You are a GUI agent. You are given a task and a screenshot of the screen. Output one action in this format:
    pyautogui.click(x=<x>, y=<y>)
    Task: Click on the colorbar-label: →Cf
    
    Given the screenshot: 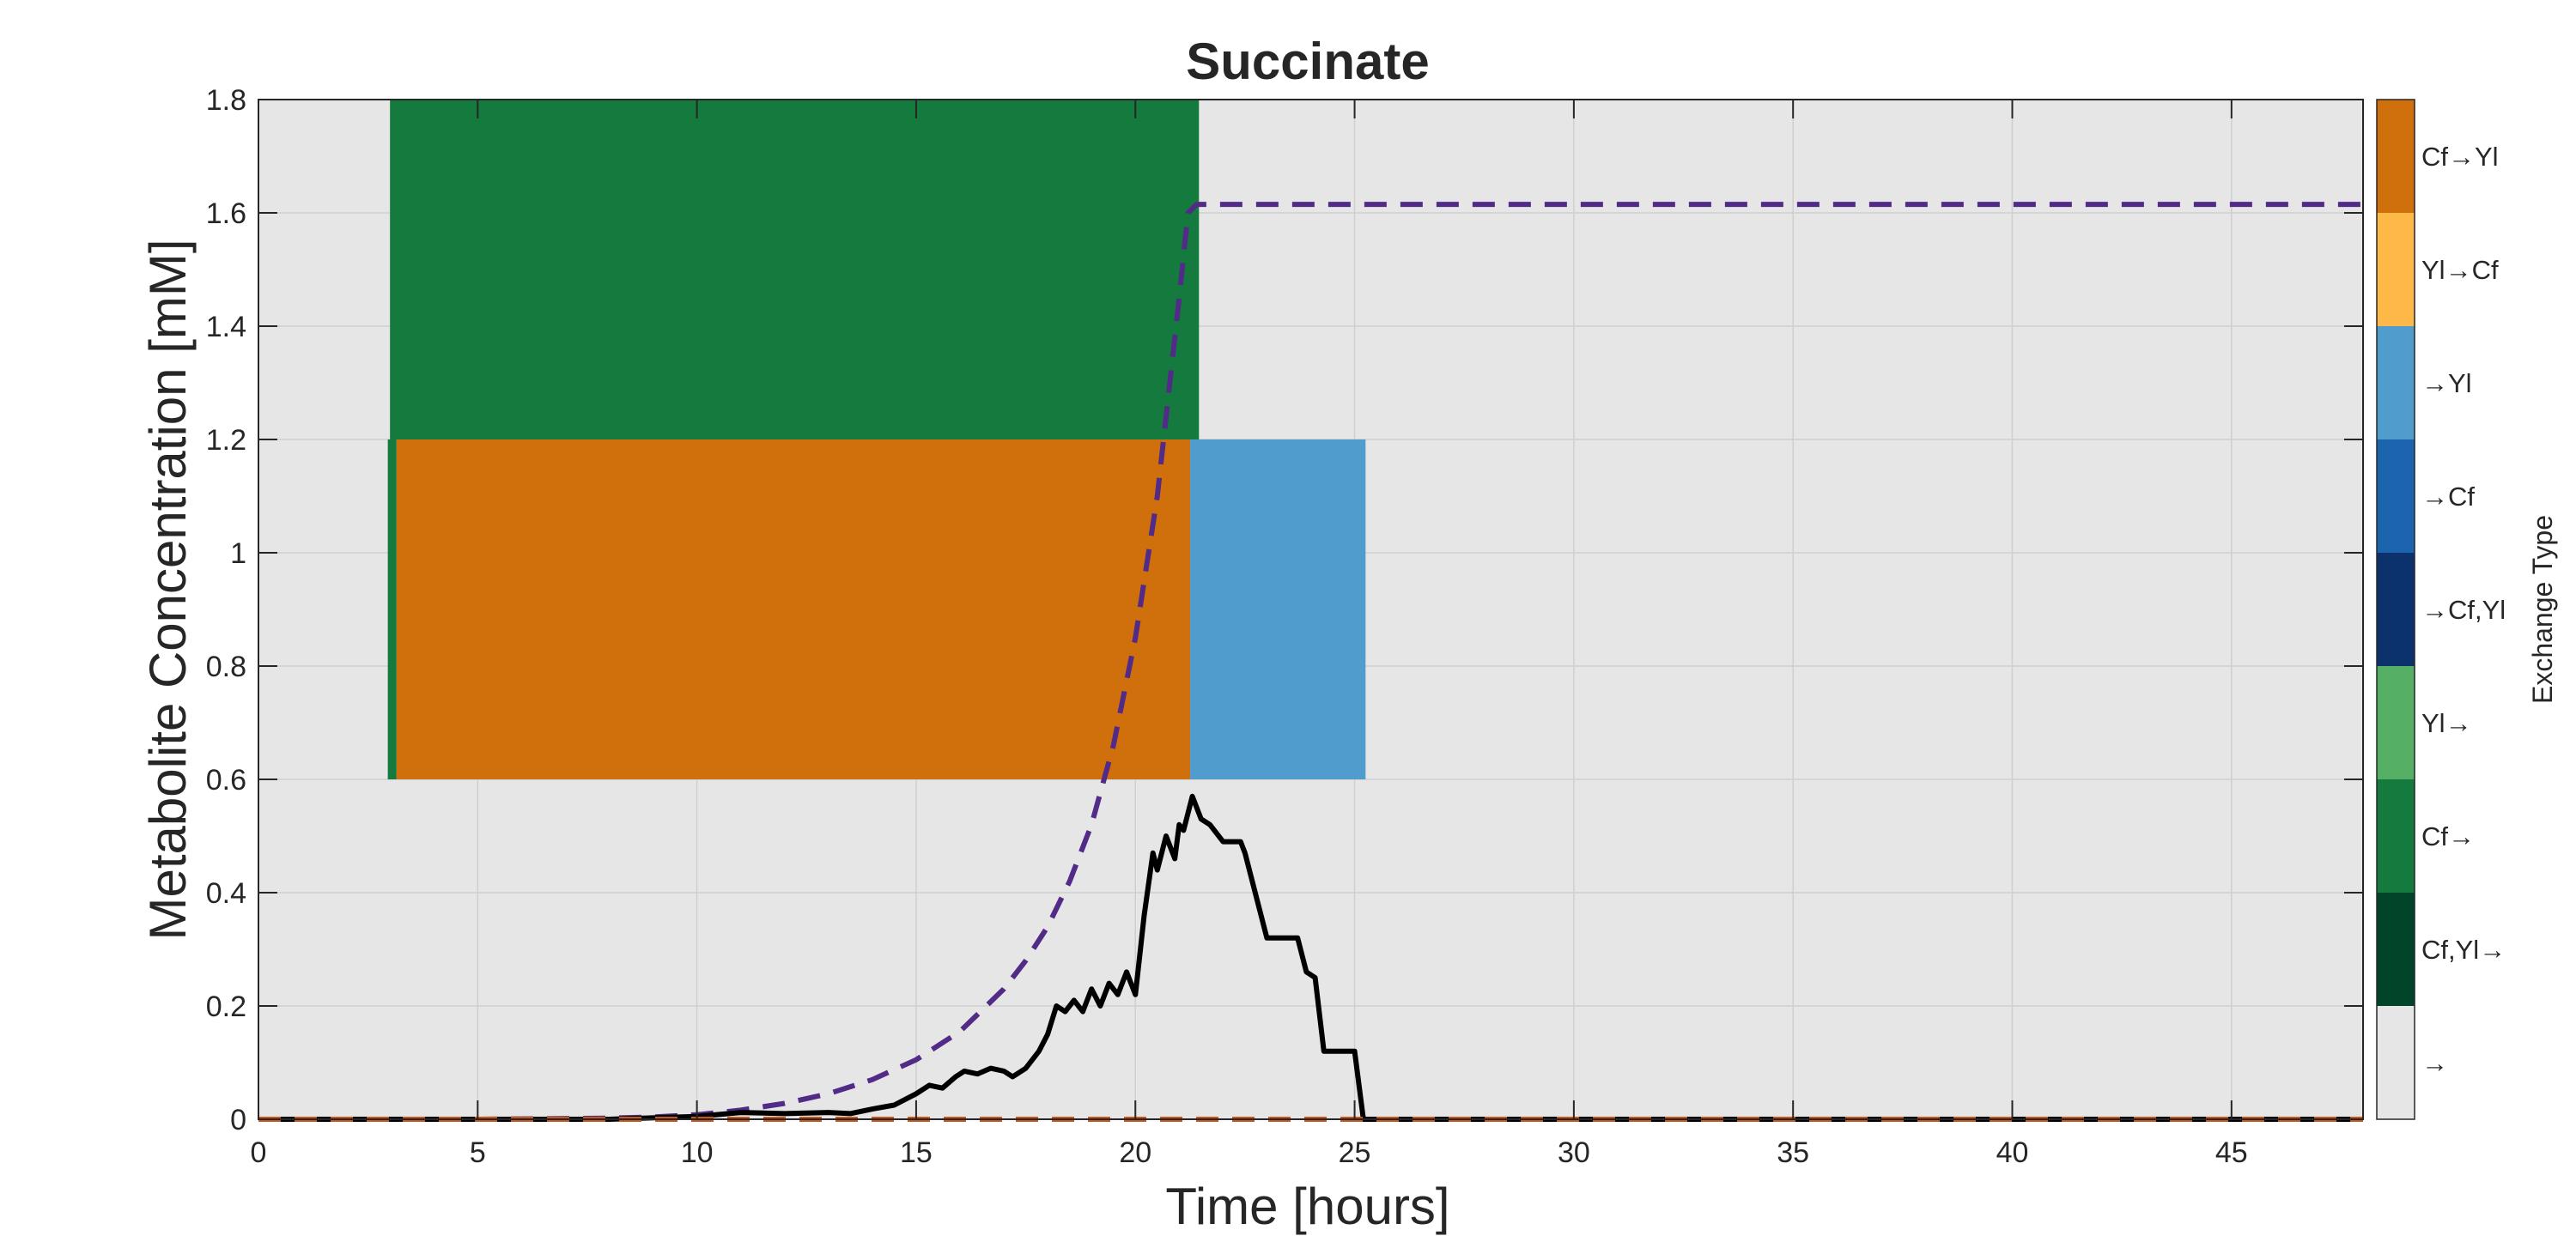 What is the action you would take?
    pyautogui.click(x=2448, y=497)
    